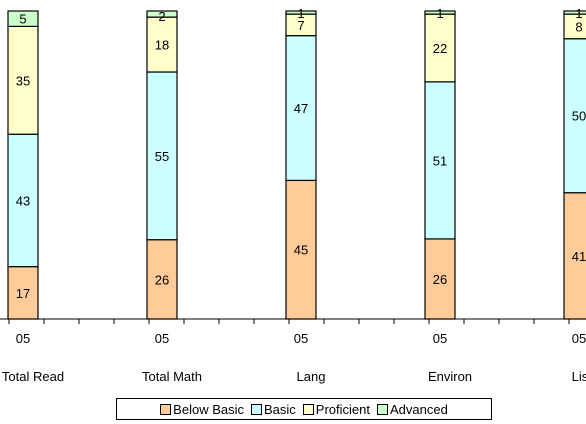  I want to click on data-label-2-1: 47, so click(301, 108).